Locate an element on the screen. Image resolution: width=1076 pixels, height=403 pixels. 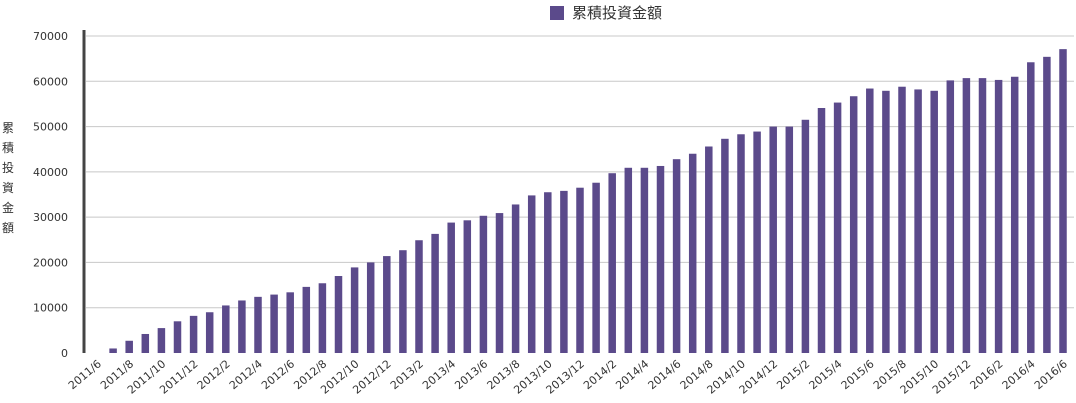
x-tick-label: 2016/6 is located at coordinates (1051, 374).